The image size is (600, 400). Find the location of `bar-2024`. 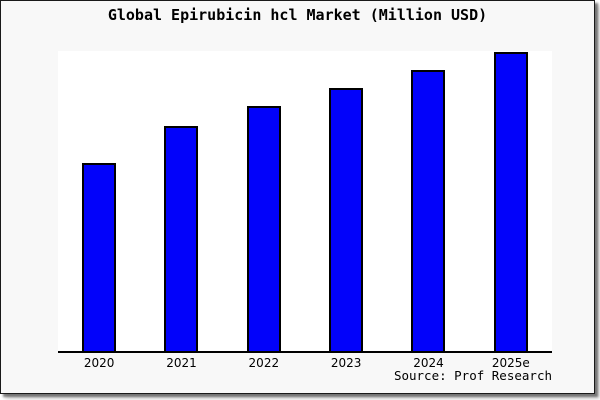

bar-2024 is located at coordinates (428, 210).